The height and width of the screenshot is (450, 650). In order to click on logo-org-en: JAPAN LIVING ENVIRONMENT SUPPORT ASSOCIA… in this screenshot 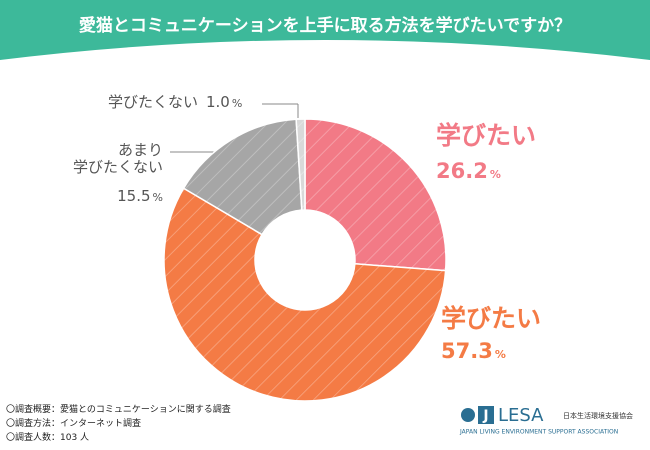, I will do `click(538, 432)`.